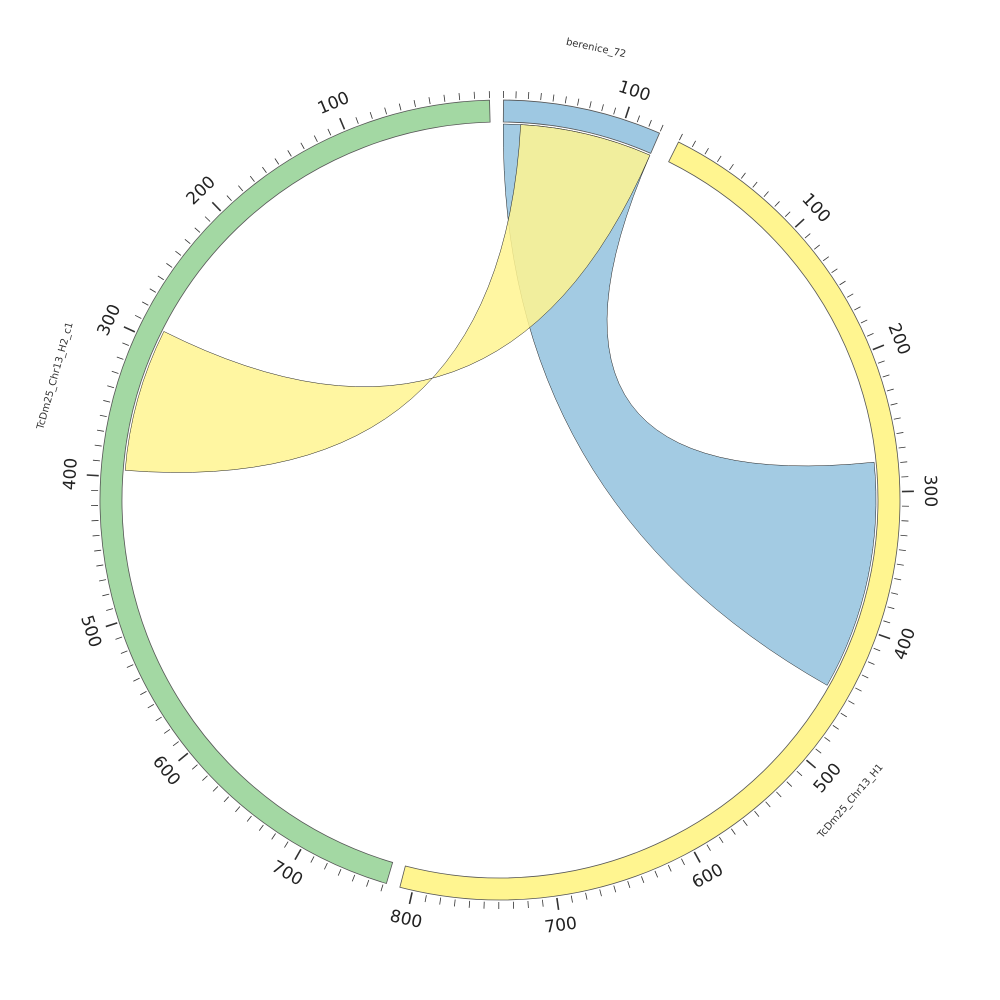 Image resolution: width=1000 pixels, height=1000 pixels. Describe the element at coordinates (596, 48) in the screenshot. I see `segment-name-label: berenice_72` at that location.